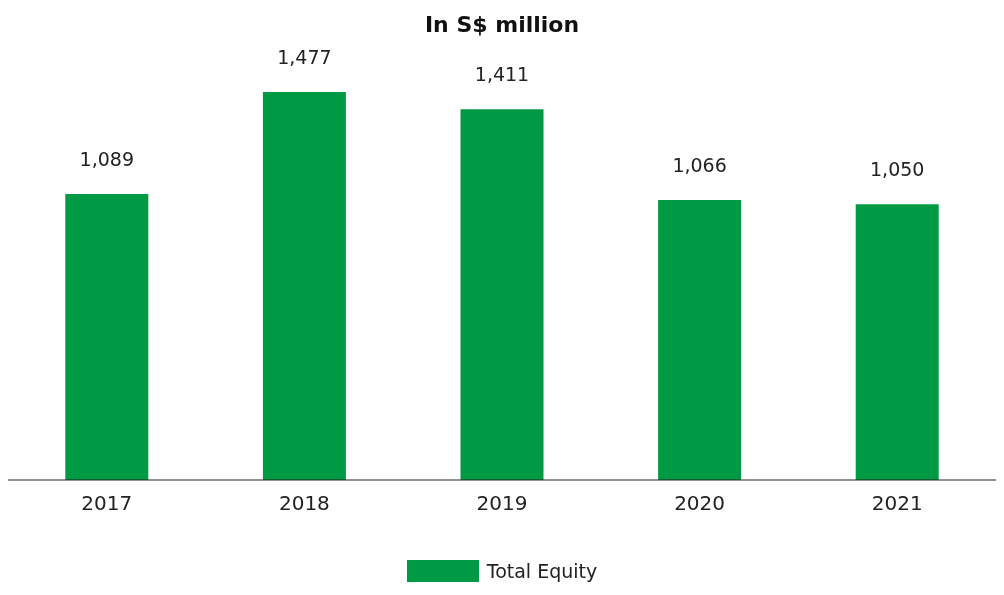  Describe the element at coordinates (699, 164) in the screenshot. I see `data-label: 1,066` at that location.